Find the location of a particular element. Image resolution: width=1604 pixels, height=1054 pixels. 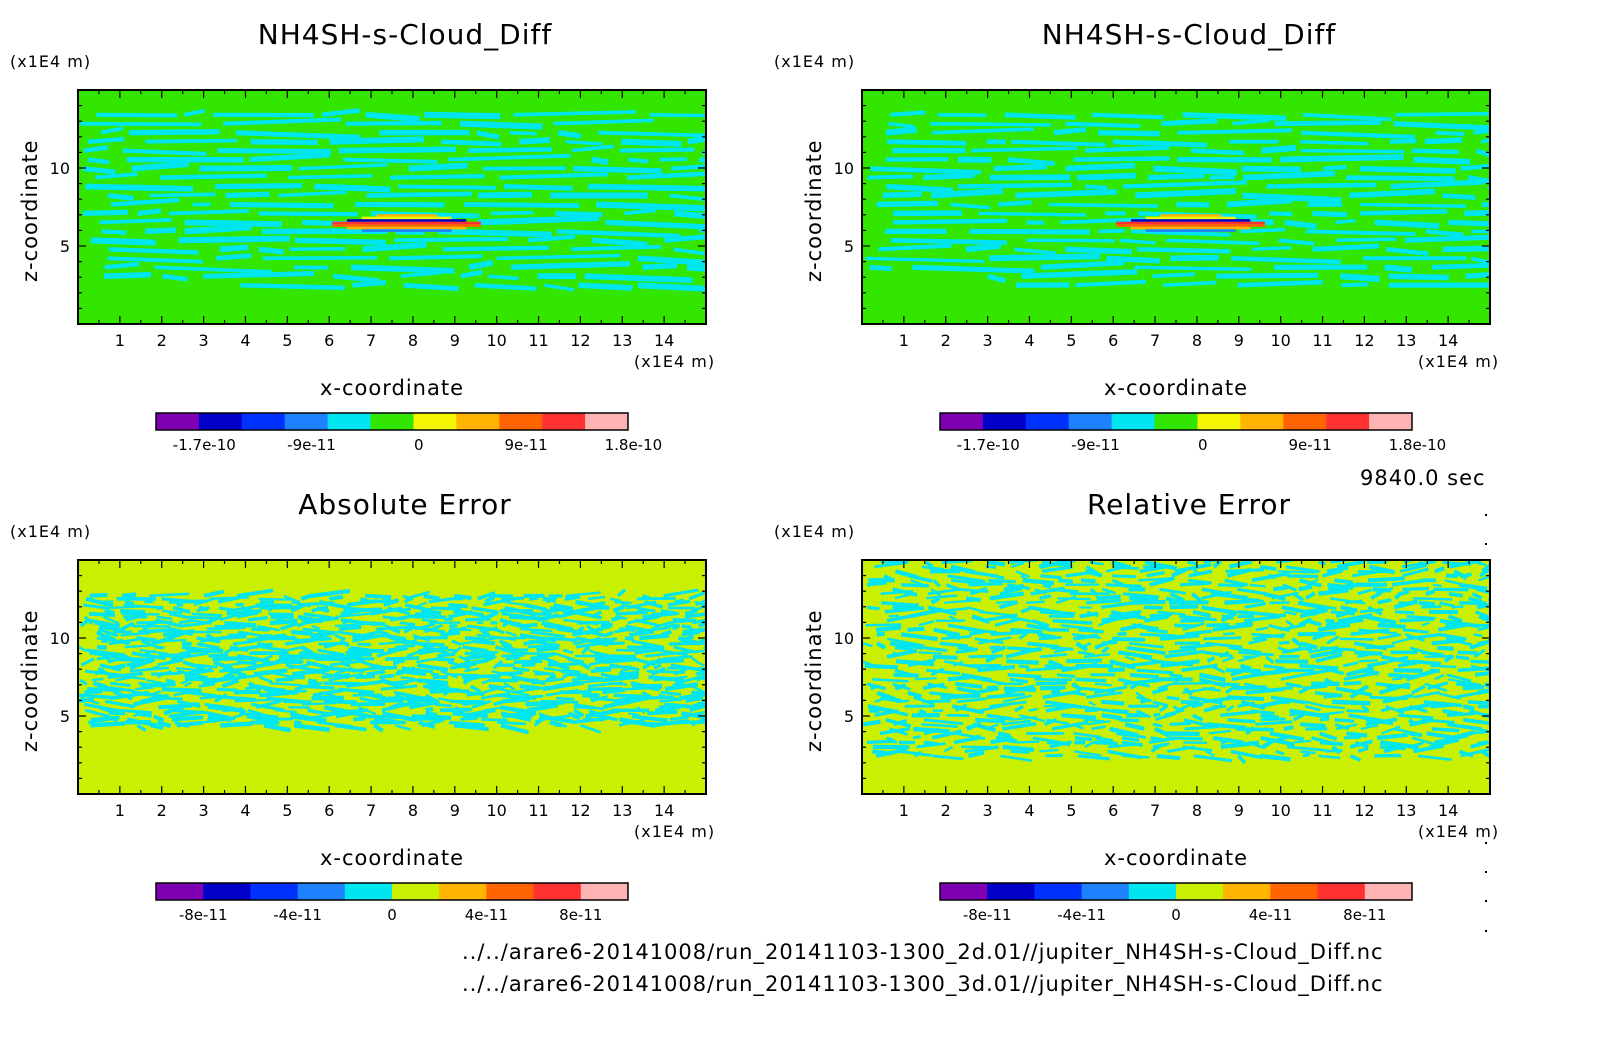

x-unit-label: (x1E4 m) is located at coordinates (1459, 831).